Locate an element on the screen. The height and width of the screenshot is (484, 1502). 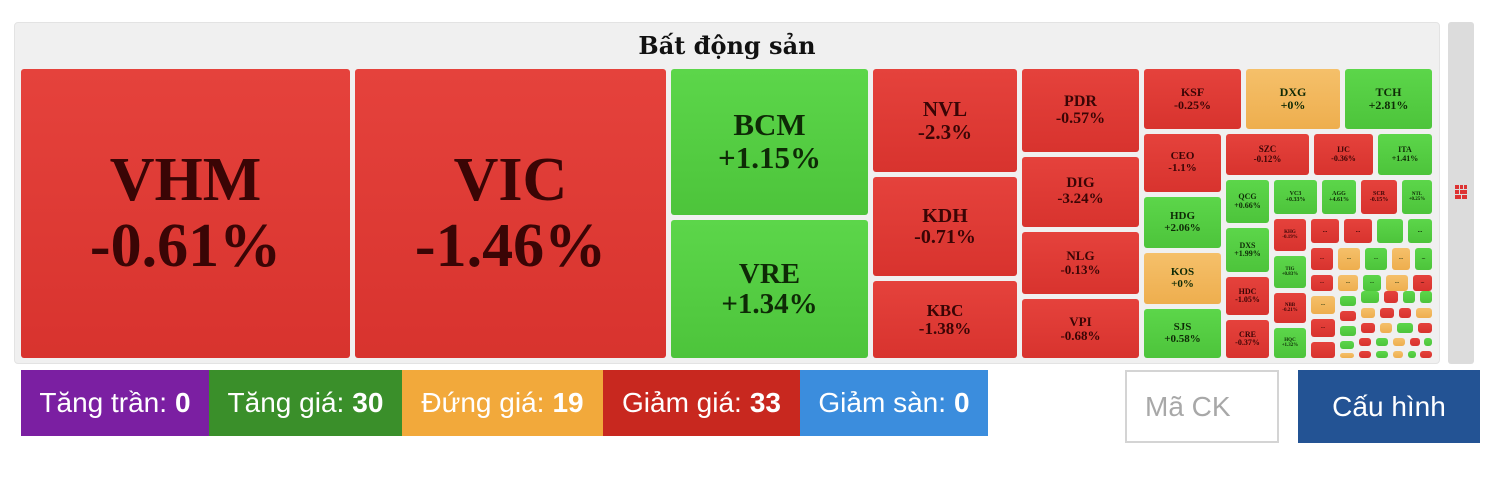
stock-tile: HDG +2.06% is located at coordinates (1182, 222).